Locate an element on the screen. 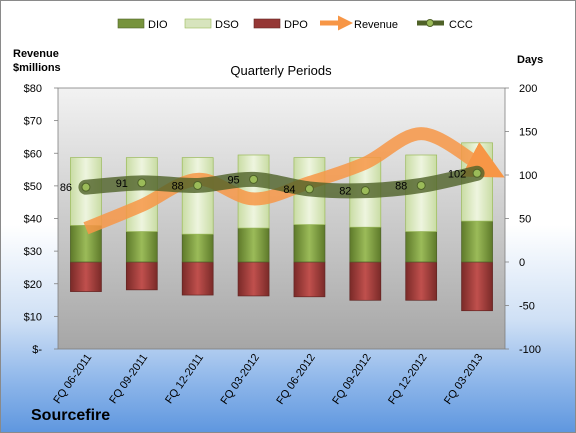  left-tick-label: $60 is located at coordinates (33, 154).